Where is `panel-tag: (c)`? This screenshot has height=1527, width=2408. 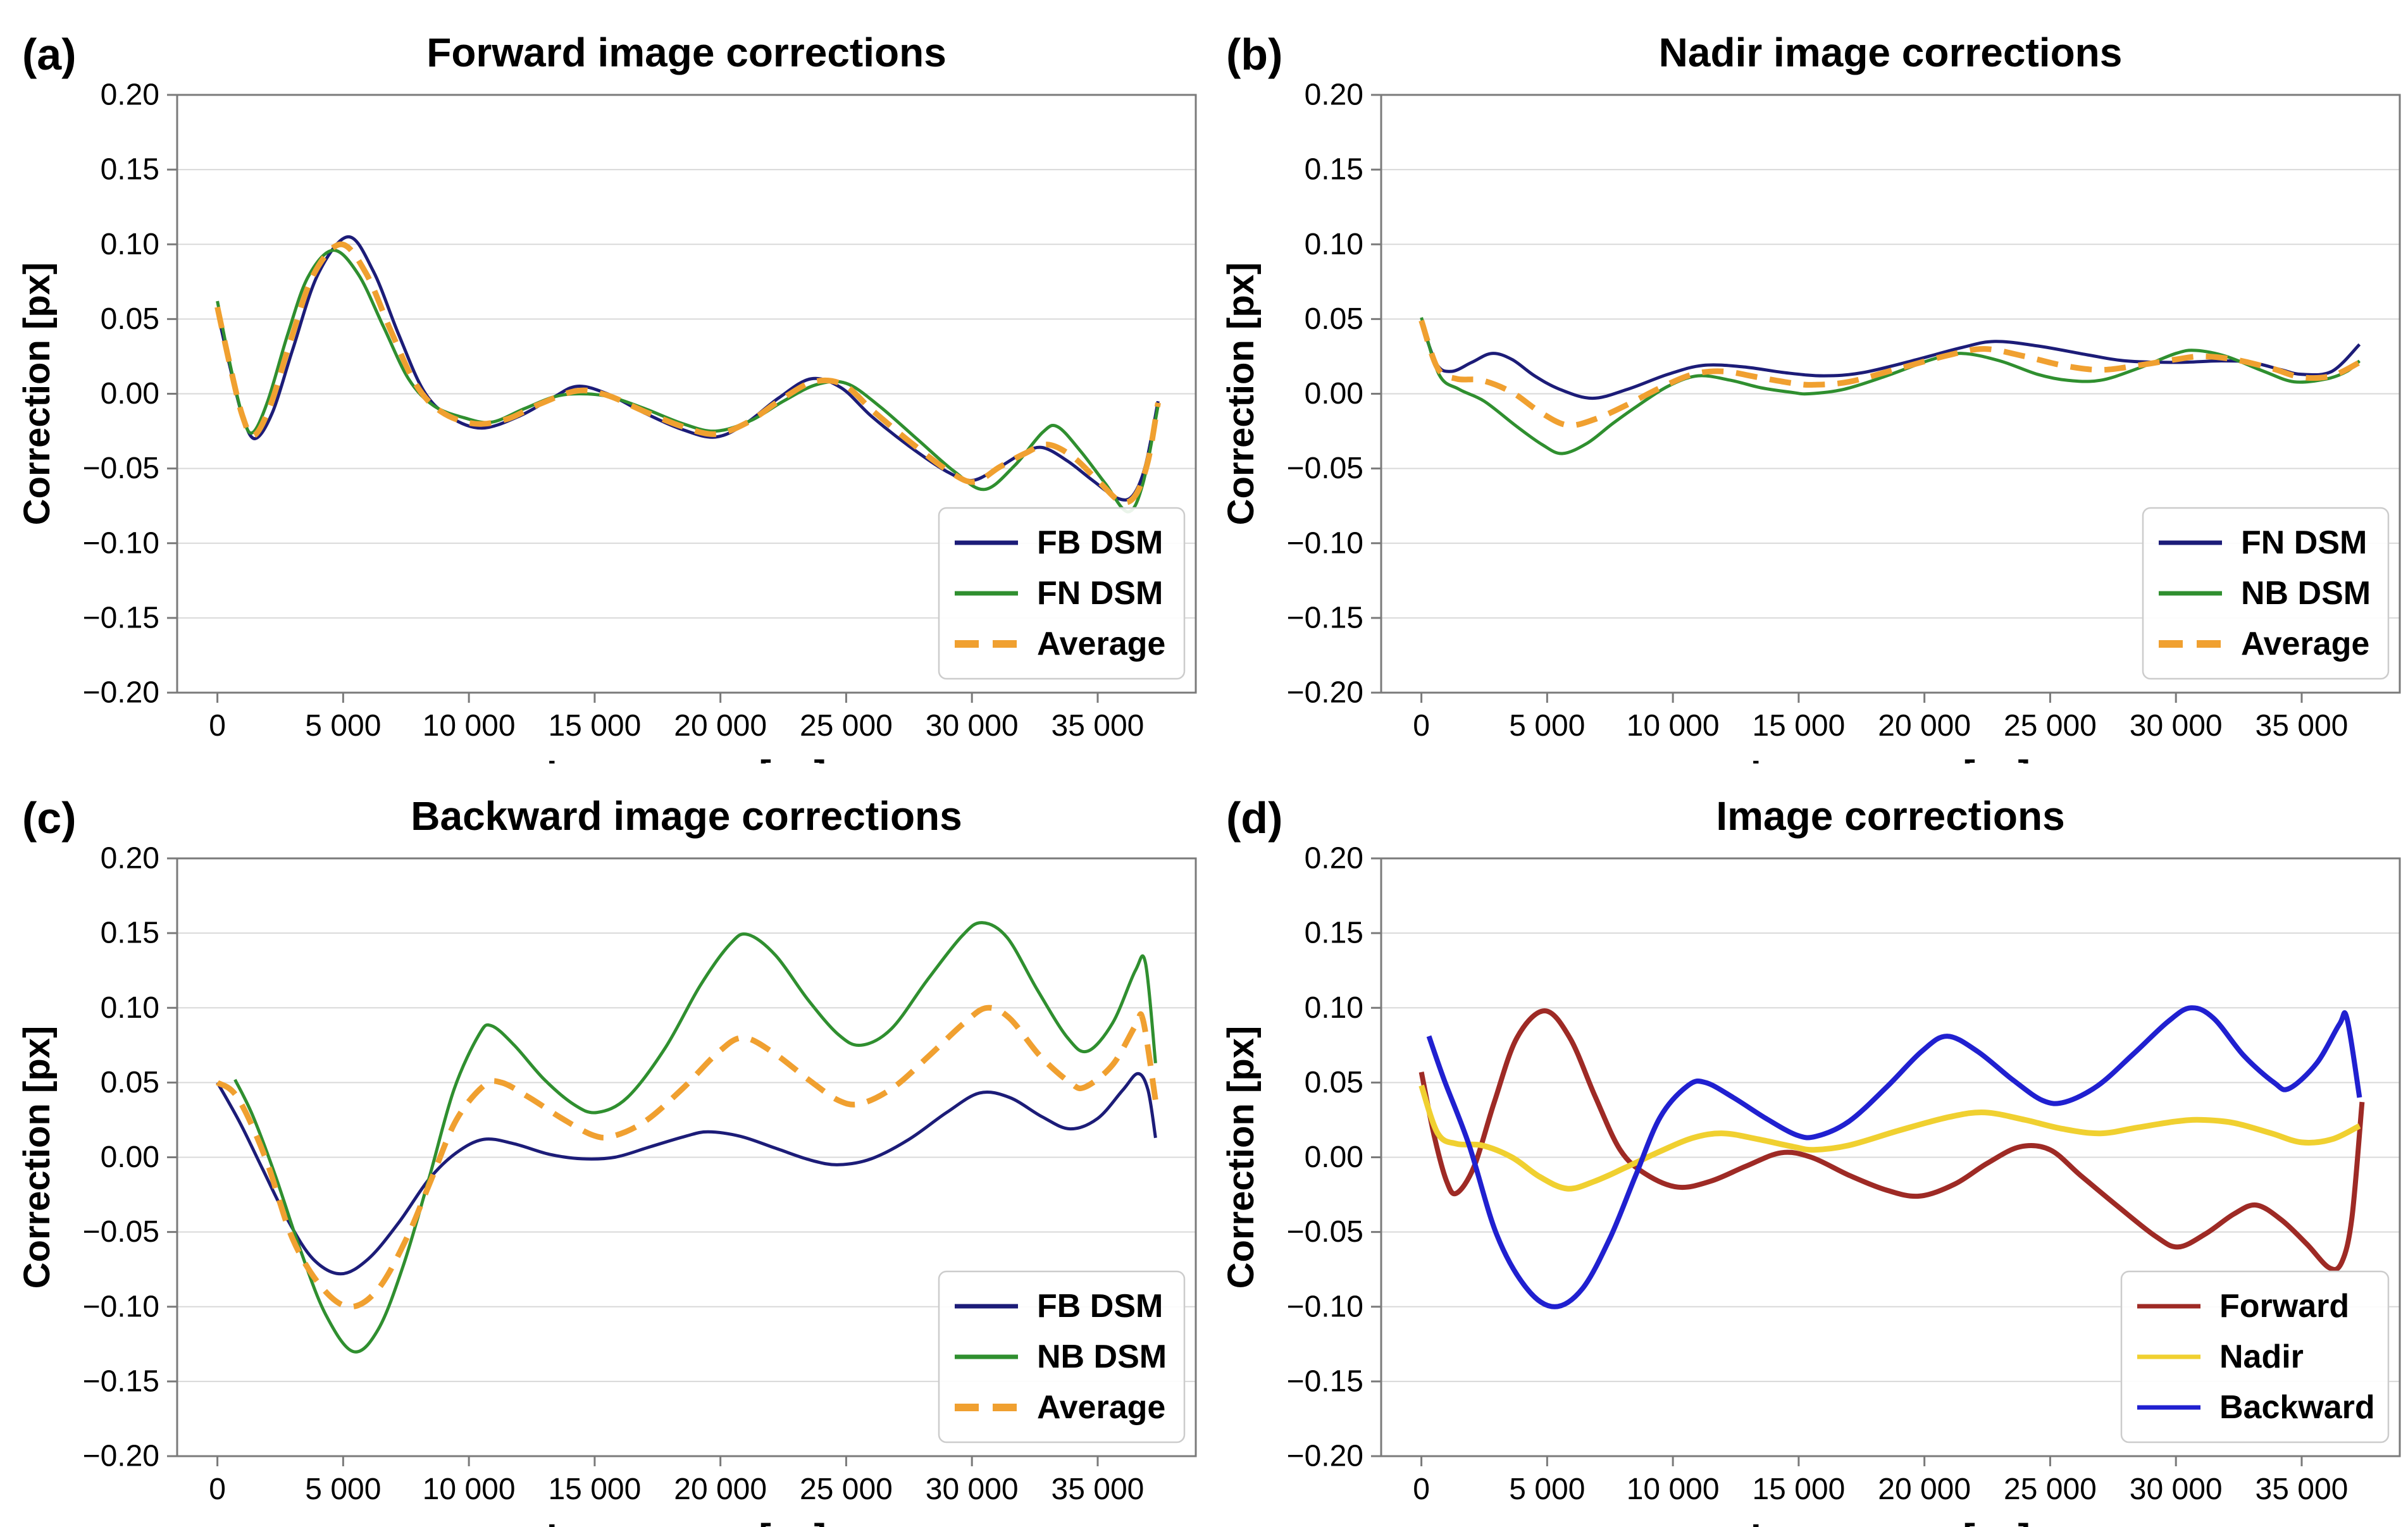
panel-tag: (c) is located at coordinates (49, 818).